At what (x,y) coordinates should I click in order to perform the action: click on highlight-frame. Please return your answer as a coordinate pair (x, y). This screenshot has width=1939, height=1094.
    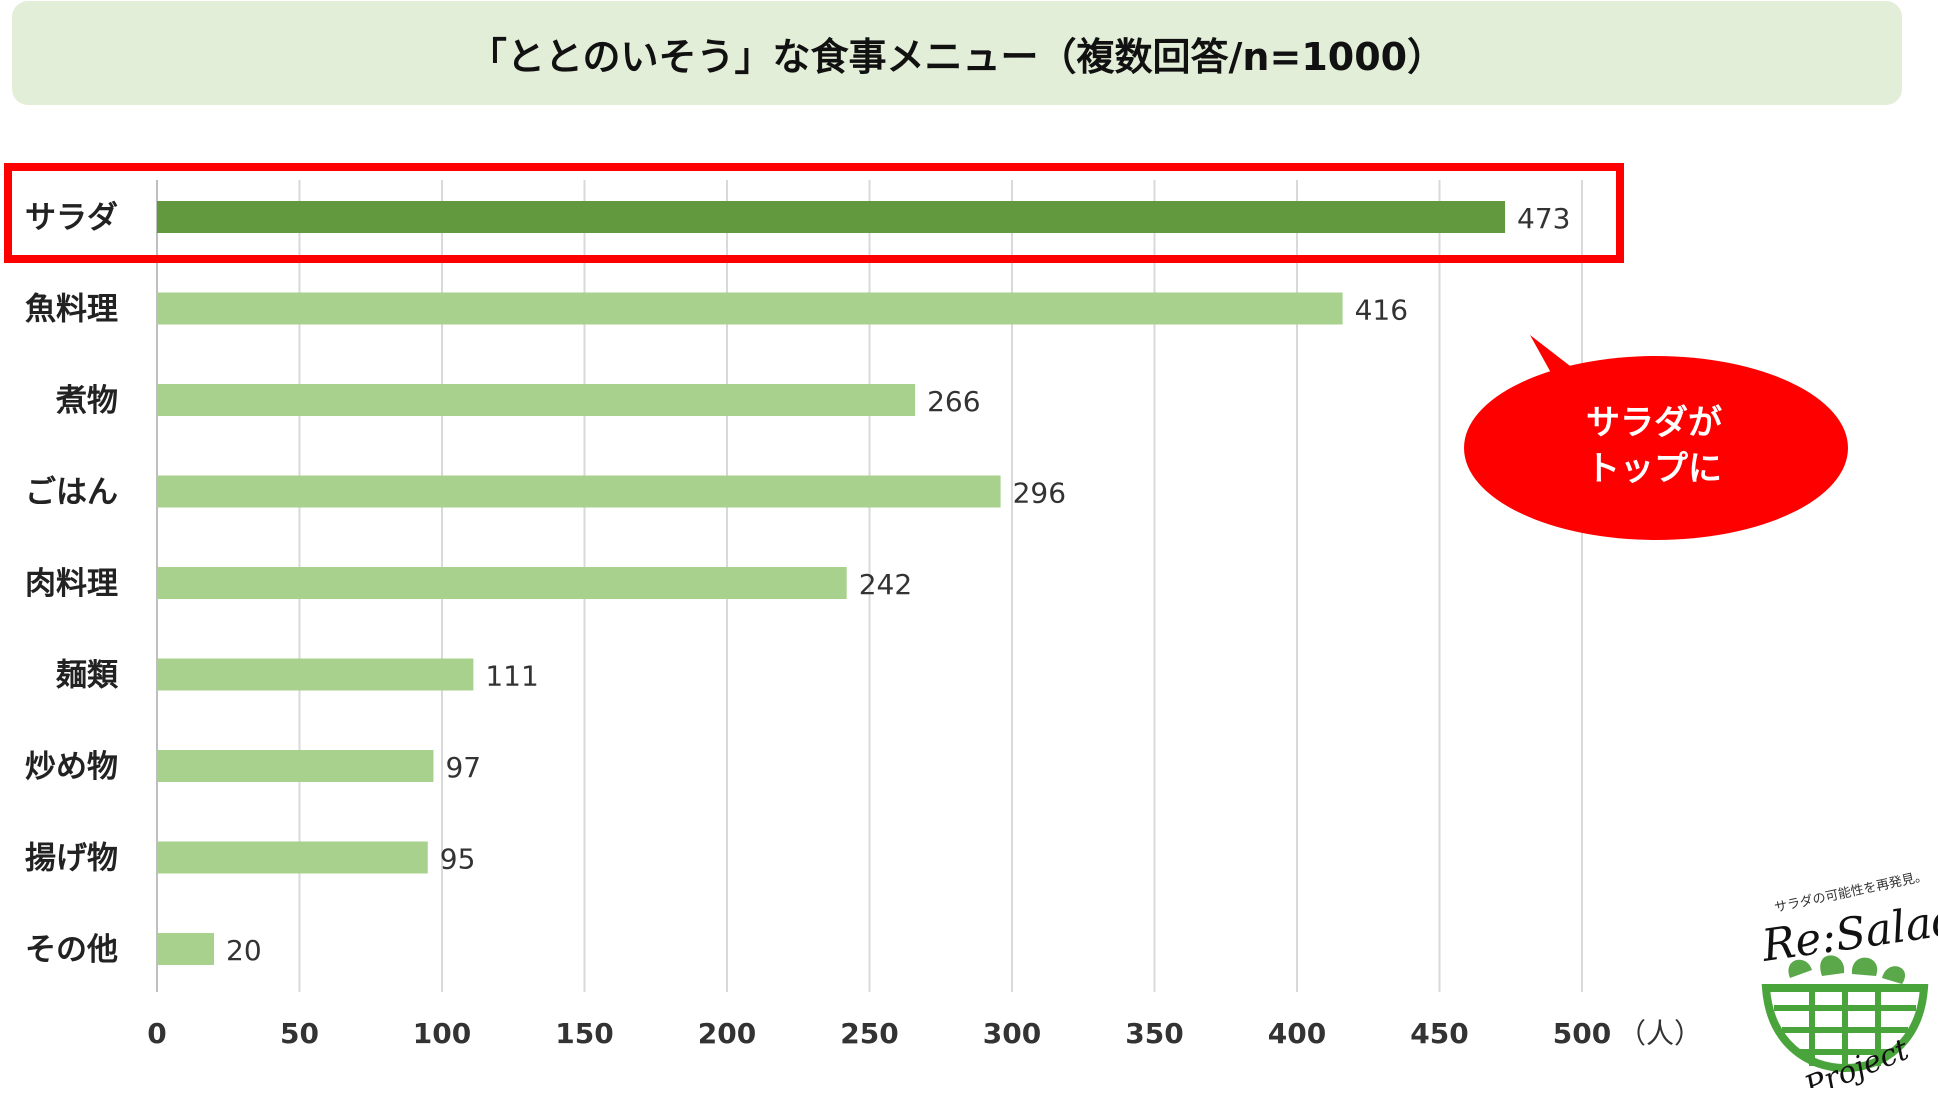
    Looking at the image, I should click on (814, 213).